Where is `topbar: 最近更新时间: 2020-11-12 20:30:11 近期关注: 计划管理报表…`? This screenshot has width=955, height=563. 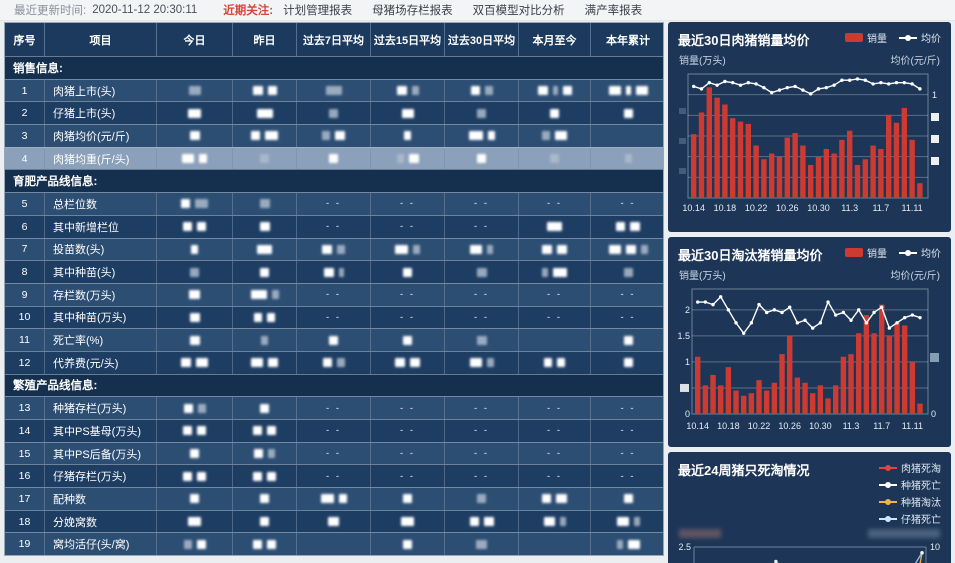
topbar: 最近更新时间: 2020-11-12 20:30:11 近期关注: 计划管理报表… is located at coordinates (477, 10).